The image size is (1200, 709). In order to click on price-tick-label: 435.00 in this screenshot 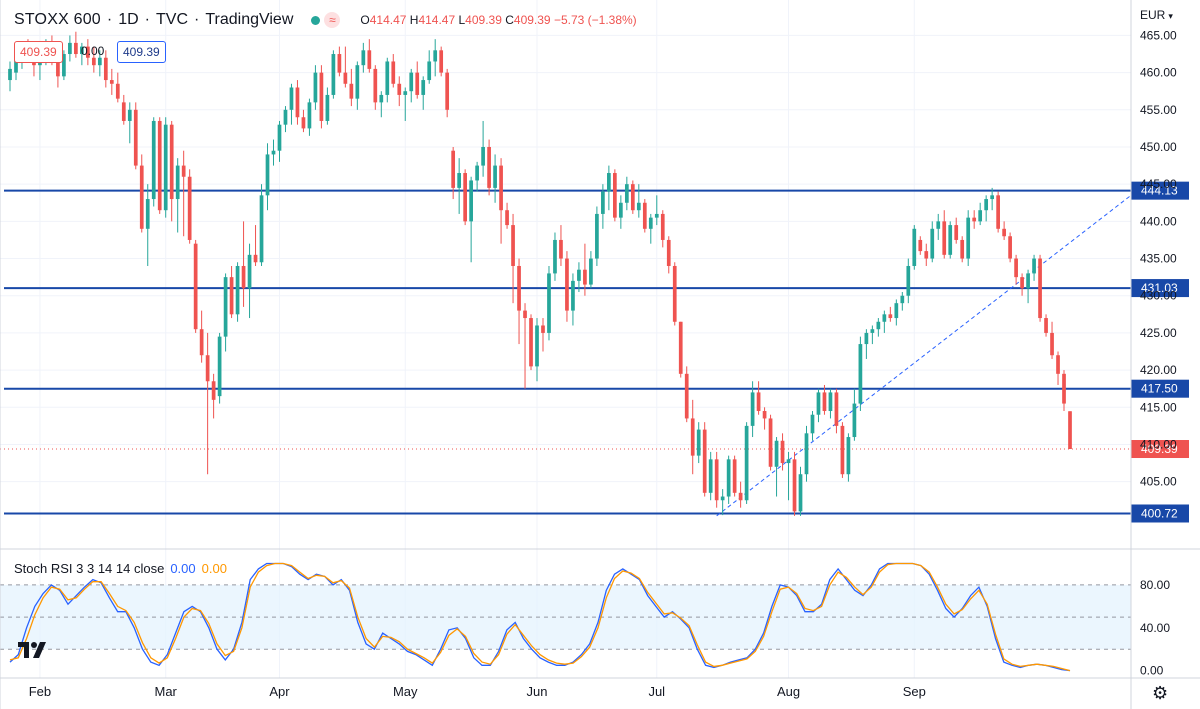, I will do `click(1158, 259)`.